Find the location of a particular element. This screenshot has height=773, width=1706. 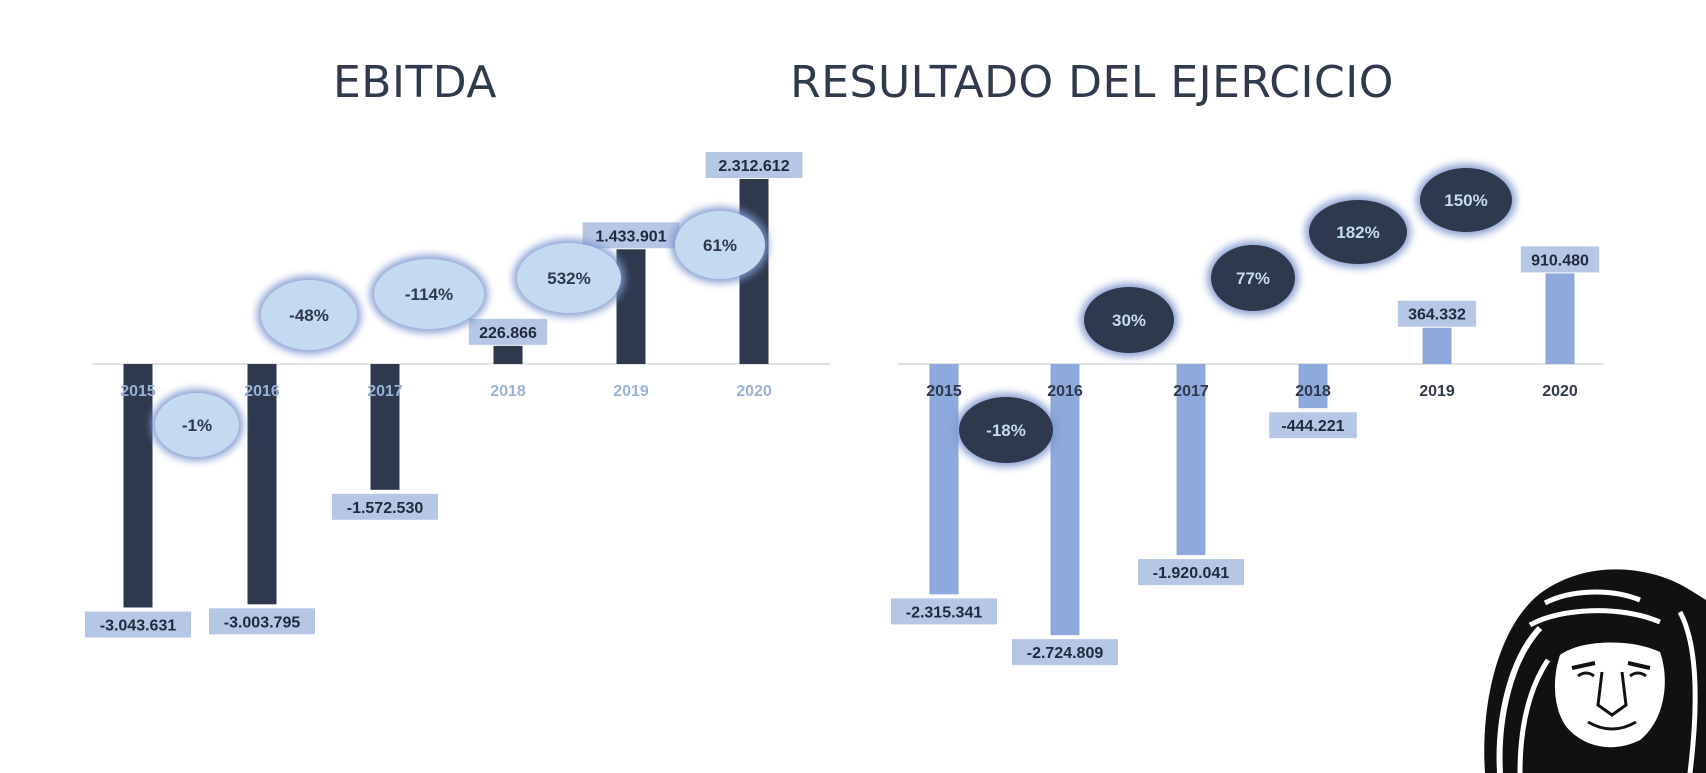

ebitda-growth-label: -1% is located at coordinates (197, 425).